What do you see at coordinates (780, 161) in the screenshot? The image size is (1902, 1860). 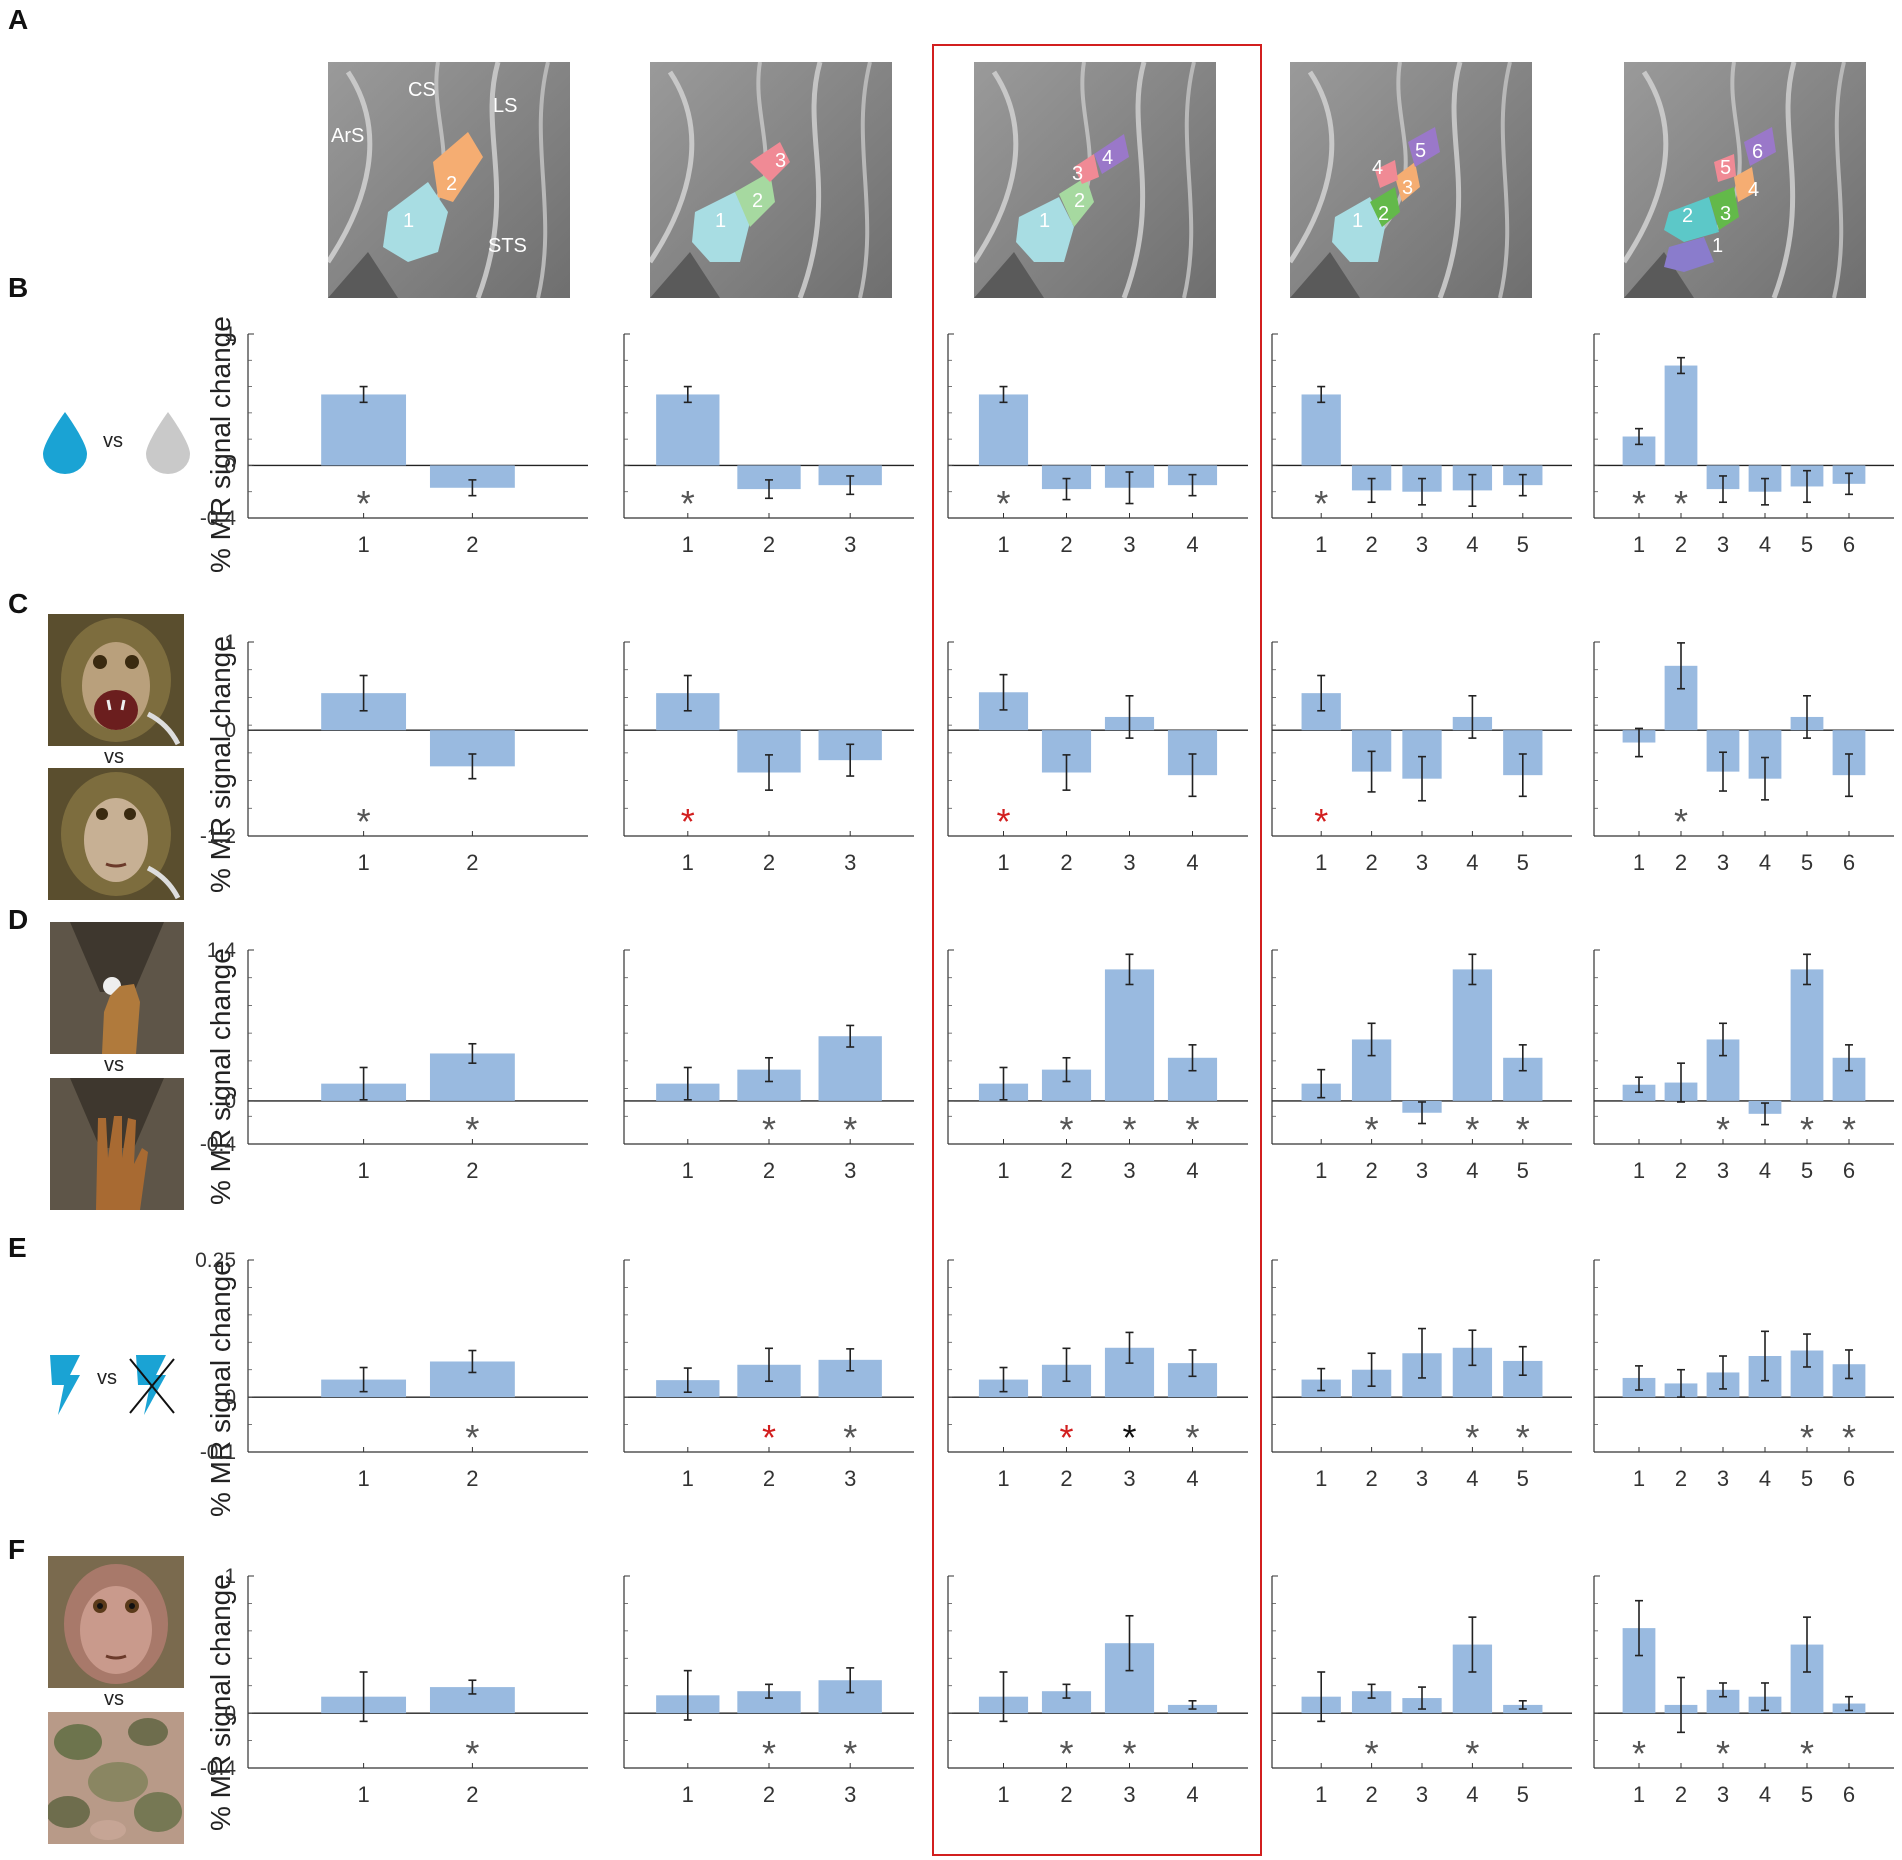 I see `brain-map-2-label-3: 3` at bounding box center [780, 161].